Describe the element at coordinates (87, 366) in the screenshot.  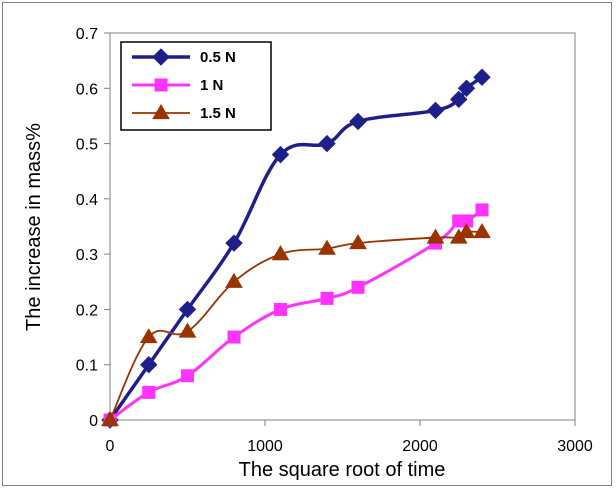
I see `y-tick-label: 0.1` at that location.